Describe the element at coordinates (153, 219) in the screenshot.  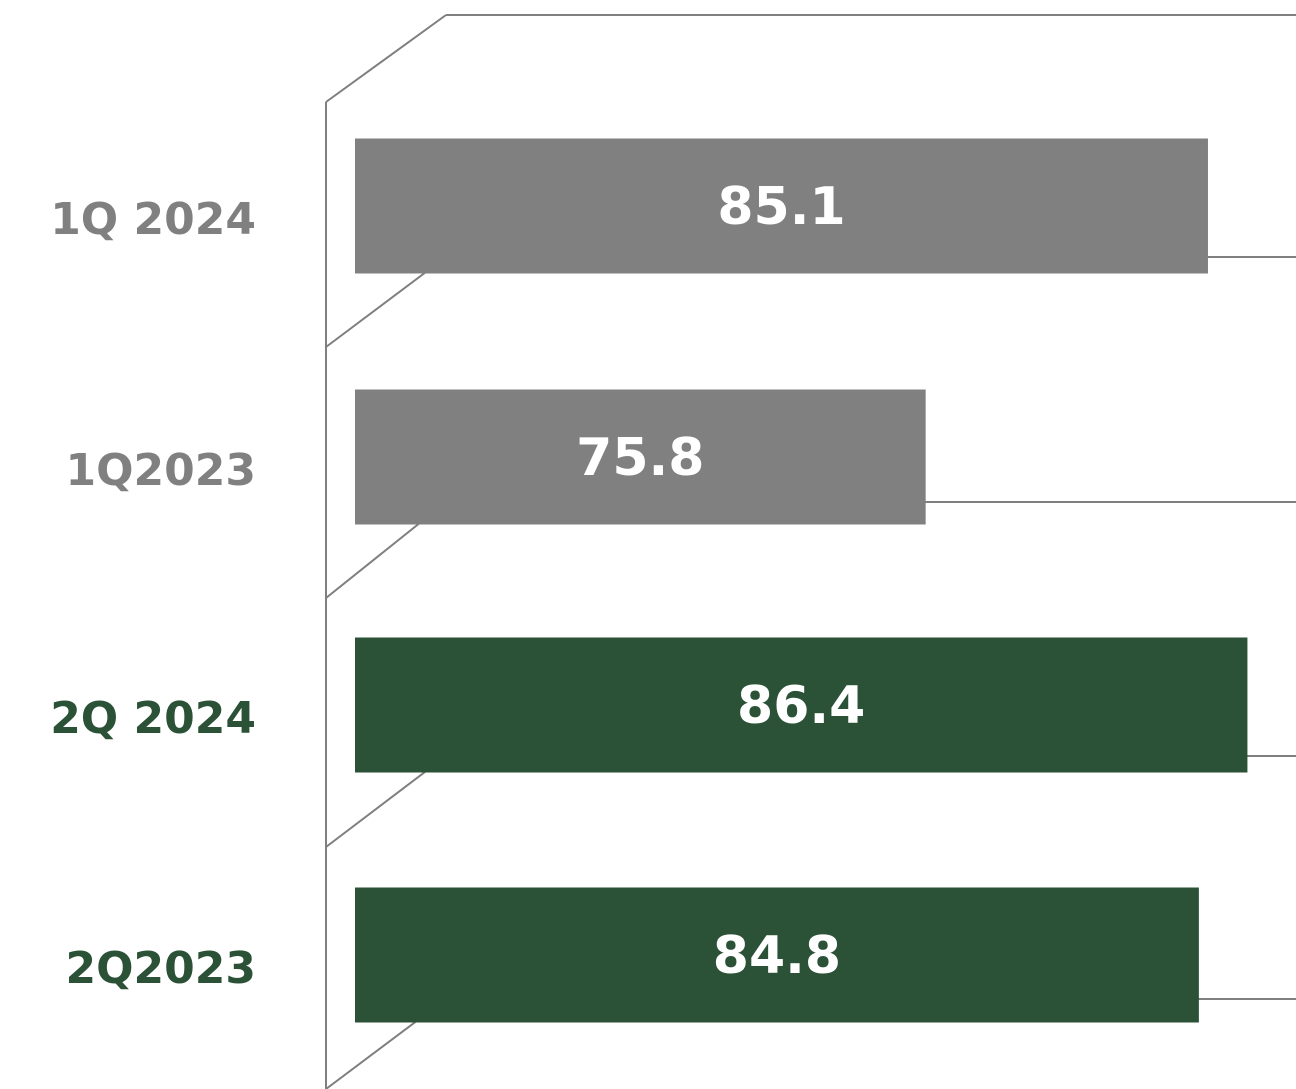
I see `category-label: 1Q 2024` at that location.